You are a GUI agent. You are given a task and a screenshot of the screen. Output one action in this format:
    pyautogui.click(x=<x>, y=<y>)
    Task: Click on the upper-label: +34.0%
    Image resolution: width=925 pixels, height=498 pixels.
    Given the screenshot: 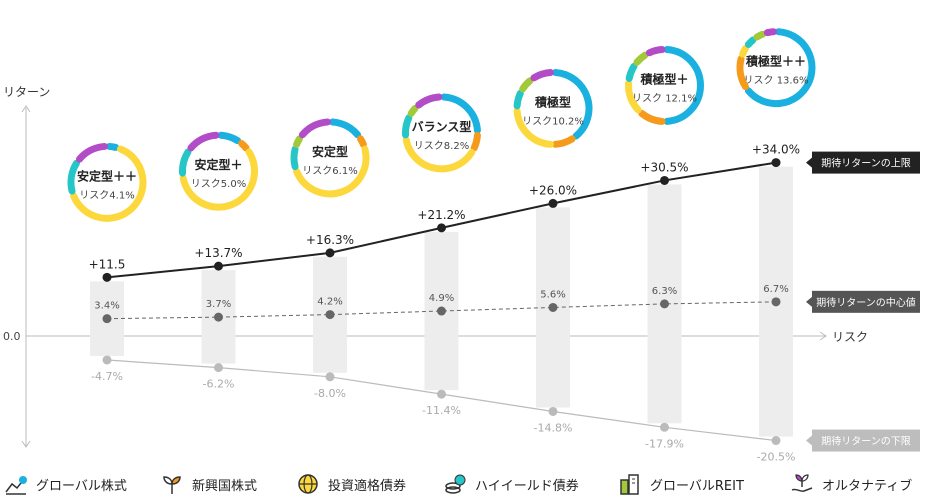 What is the action you would take?
    pyautogui.click(x=776, y=150)
    